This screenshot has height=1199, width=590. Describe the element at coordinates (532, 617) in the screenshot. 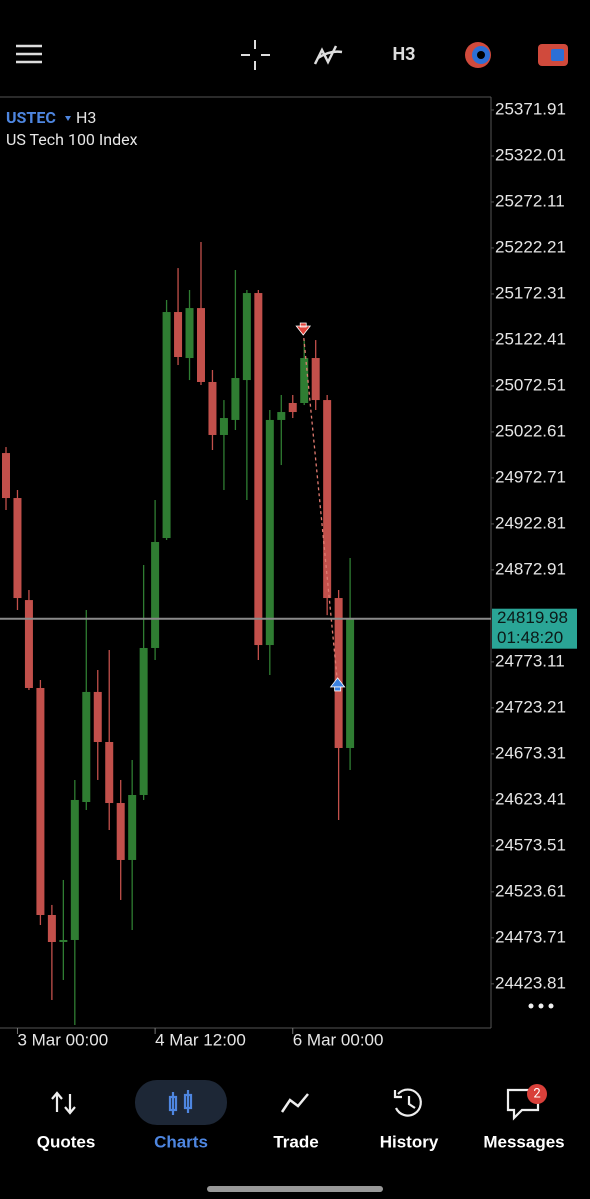

I see `current-price-label: 24819.98` at that location.